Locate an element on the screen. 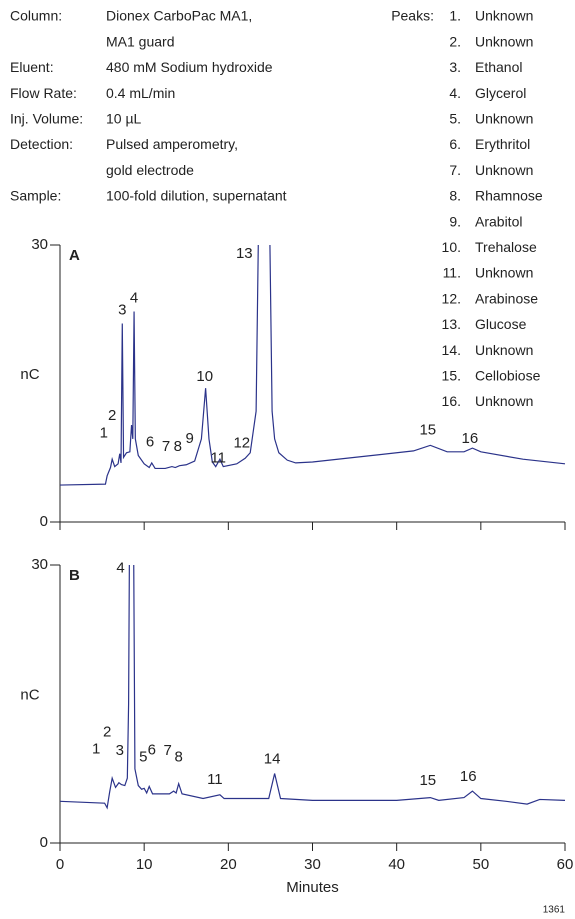  peak-number: 16. is located at coordinates (451, 401).